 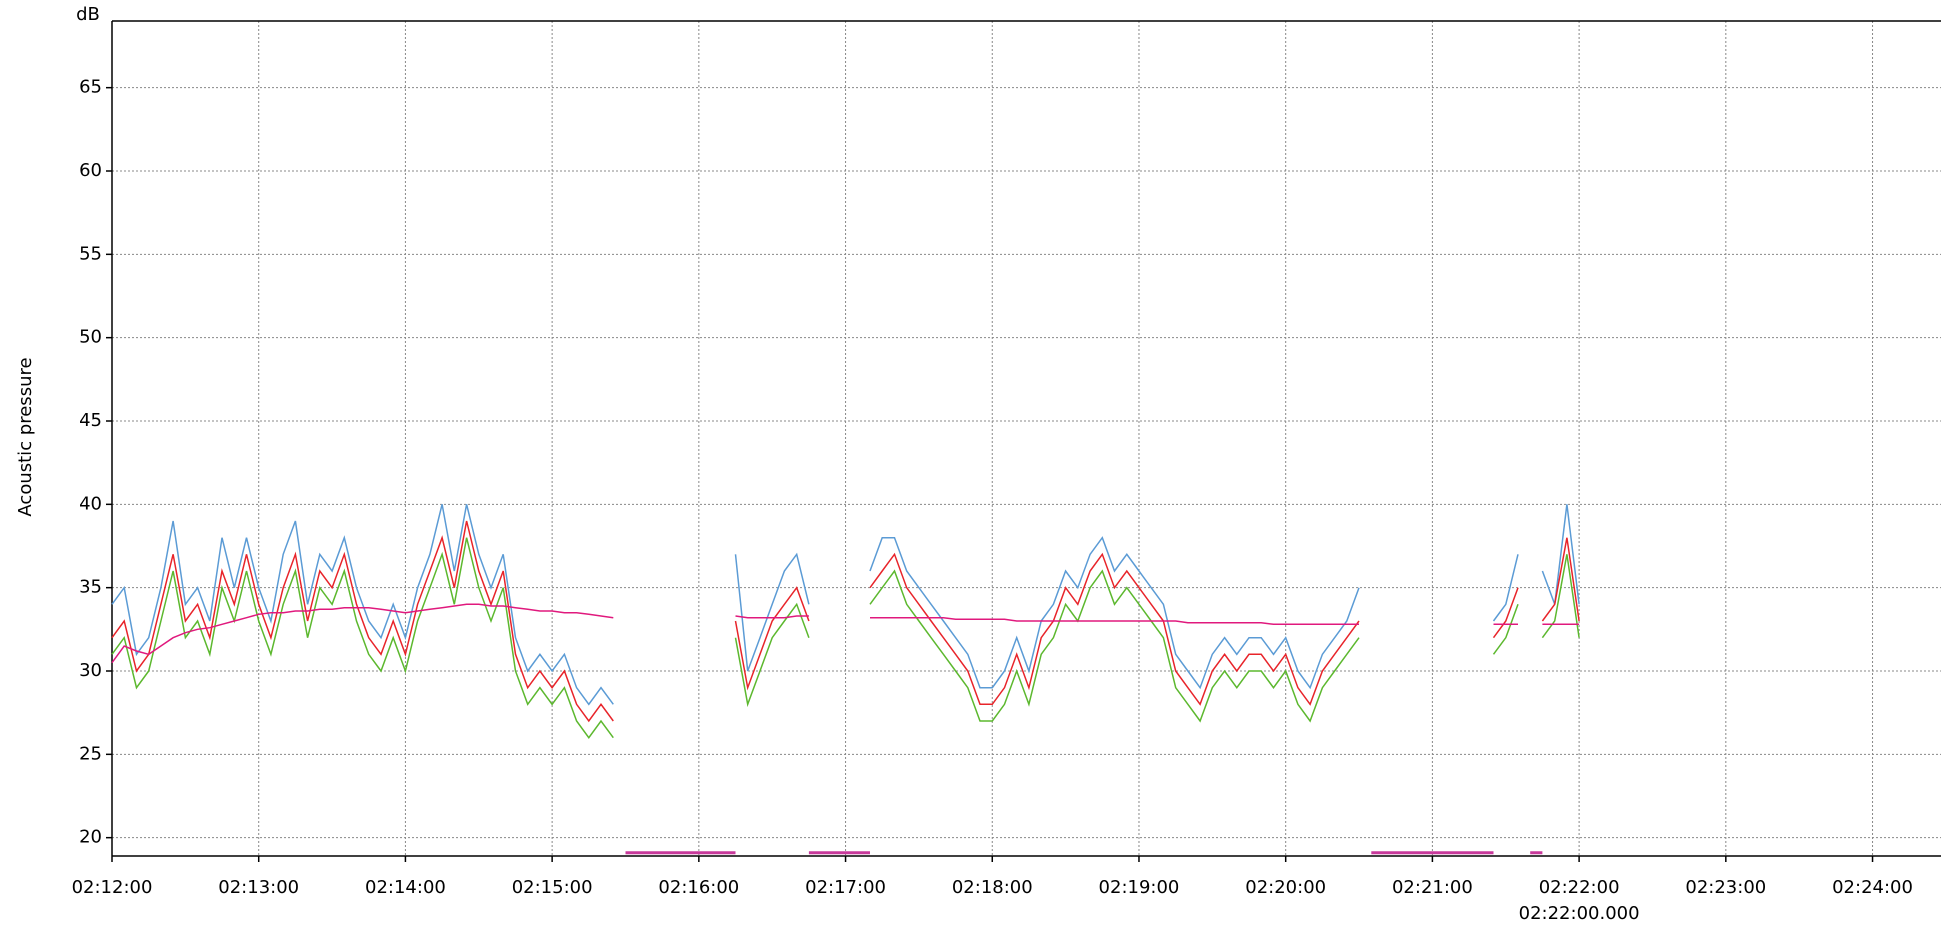 I want to click on x-tick-label: 02:22:00, so click(x=1579, y=887).